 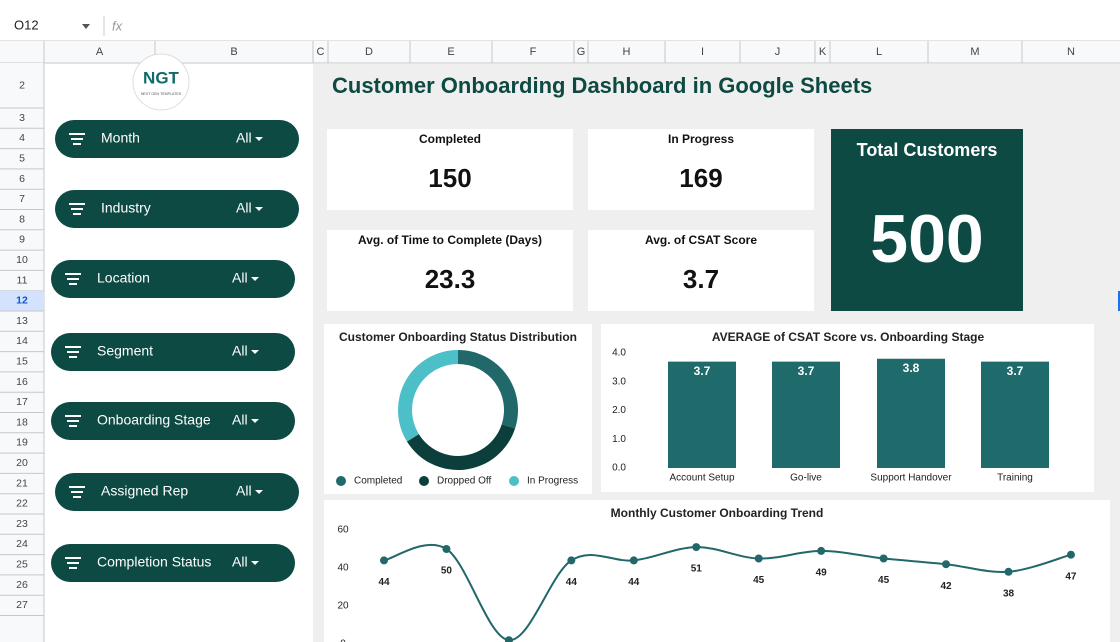 What do you see at coordinates (144, 491) in the screenshot?
I see `filter-label: Assigned Rep` at bounding box center [144, 491].